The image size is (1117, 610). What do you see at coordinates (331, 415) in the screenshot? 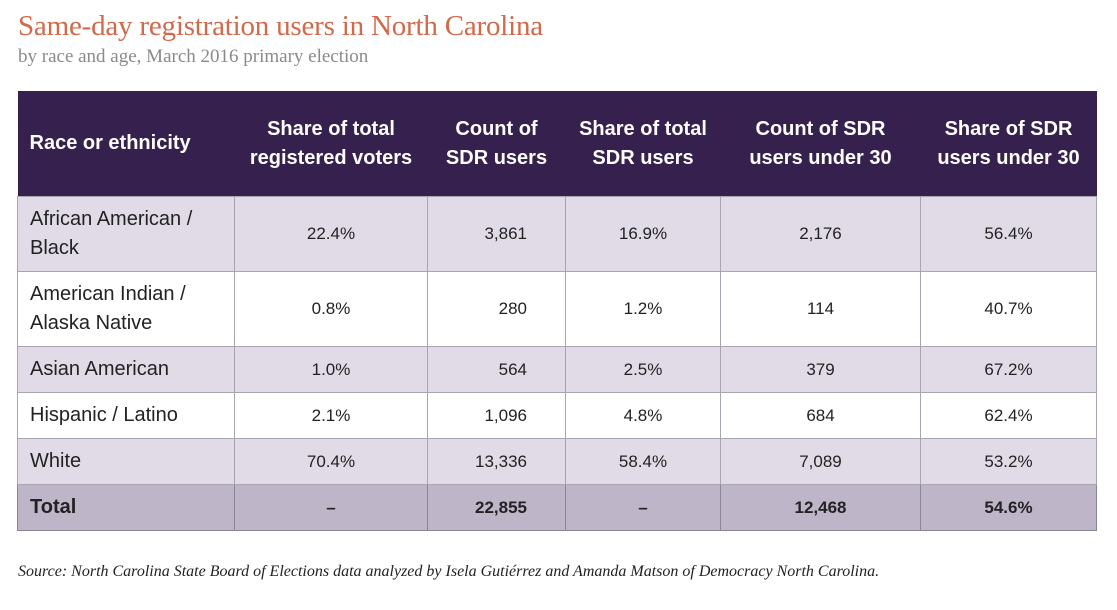
I see `cell-share-registered: 2.1%` at bounding box center [331, 415].